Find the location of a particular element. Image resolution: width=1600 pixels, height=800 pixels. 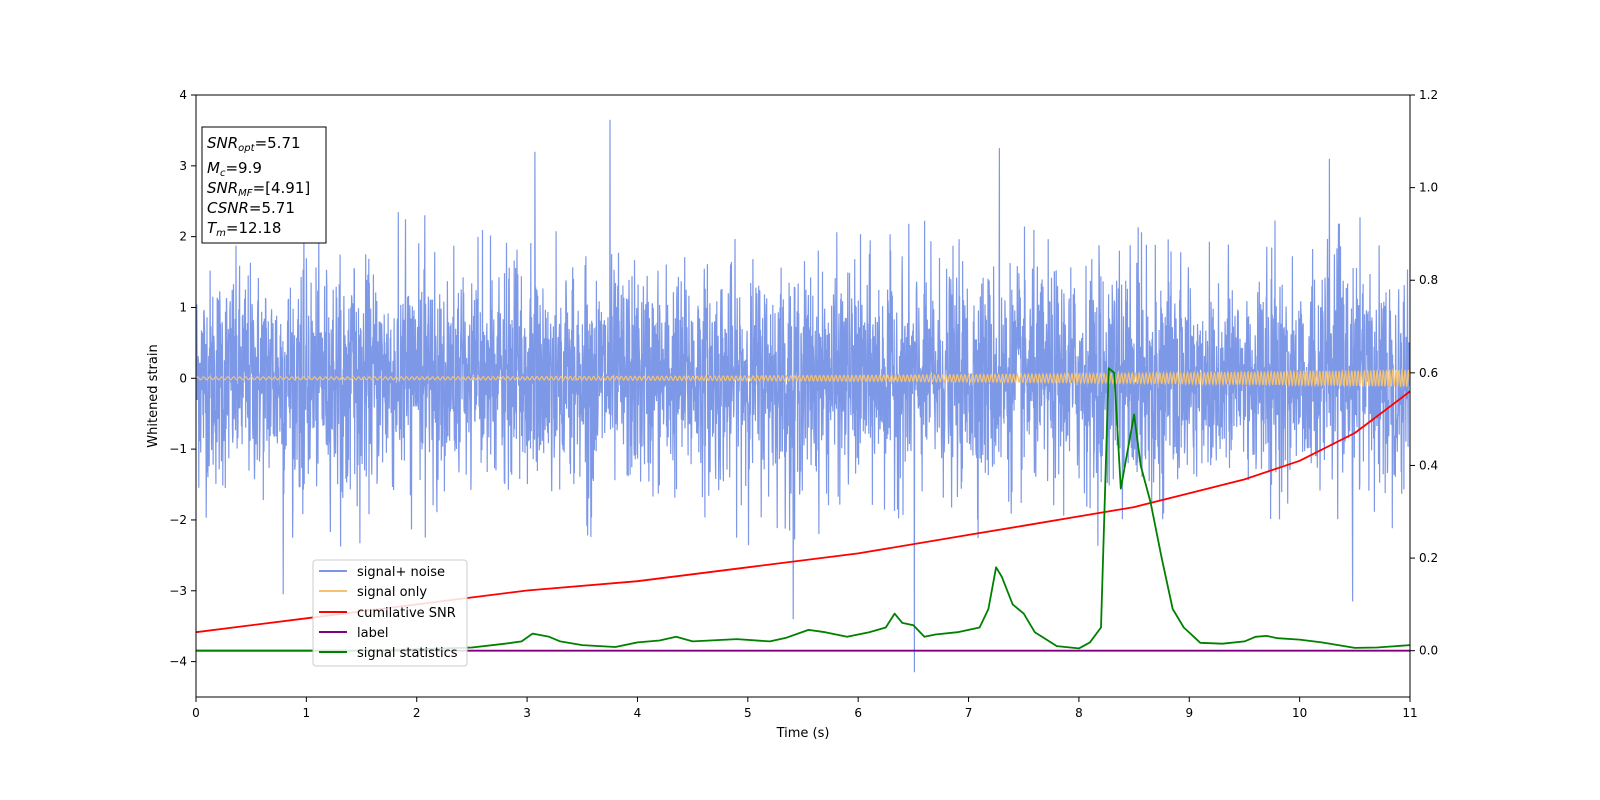

x-axis: 0 1 2 3 4 5 6 7 8 9 10 11 is located at coordinates (805, 708).